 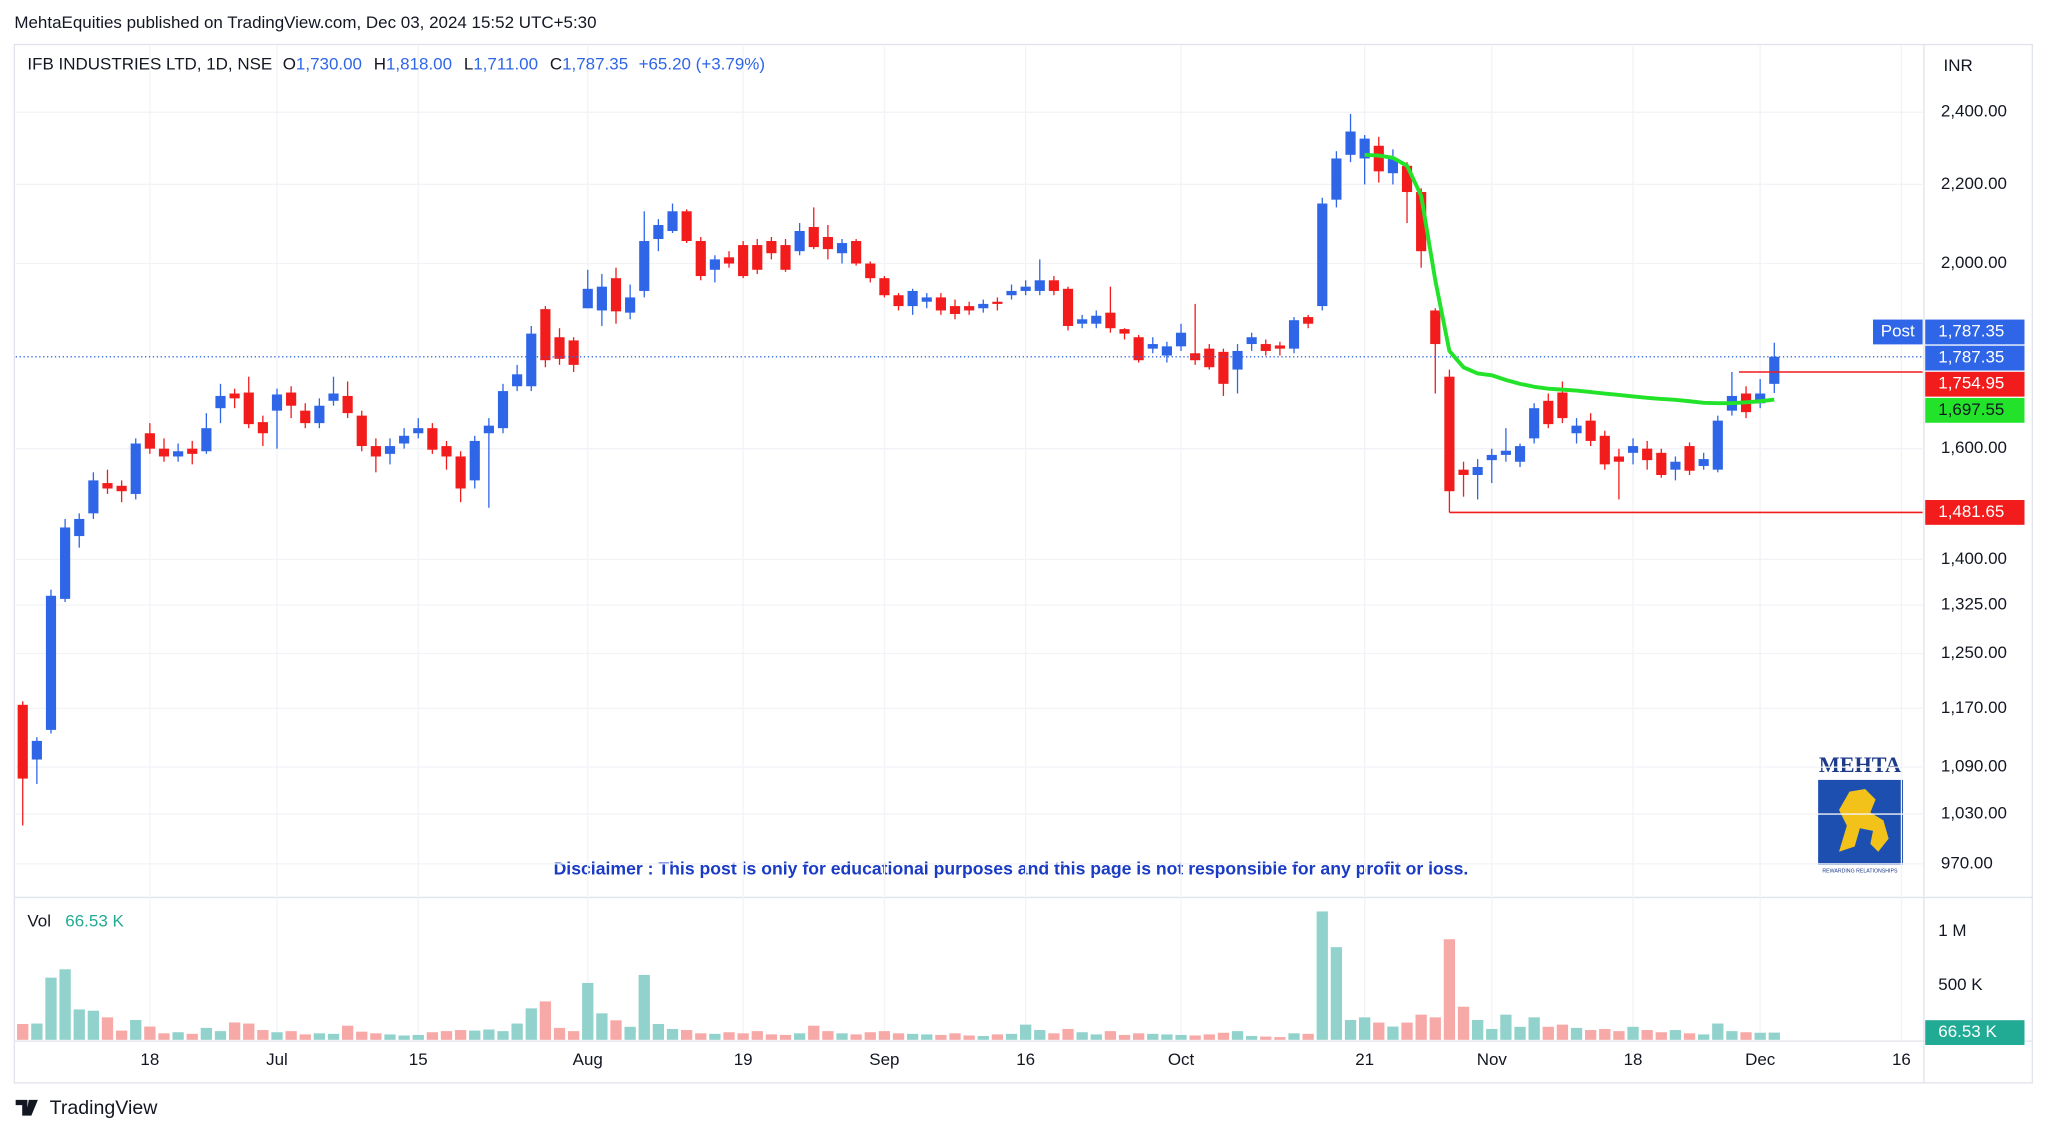 I want to click on x-tick-label: 18, so click(x=149, y=1059).